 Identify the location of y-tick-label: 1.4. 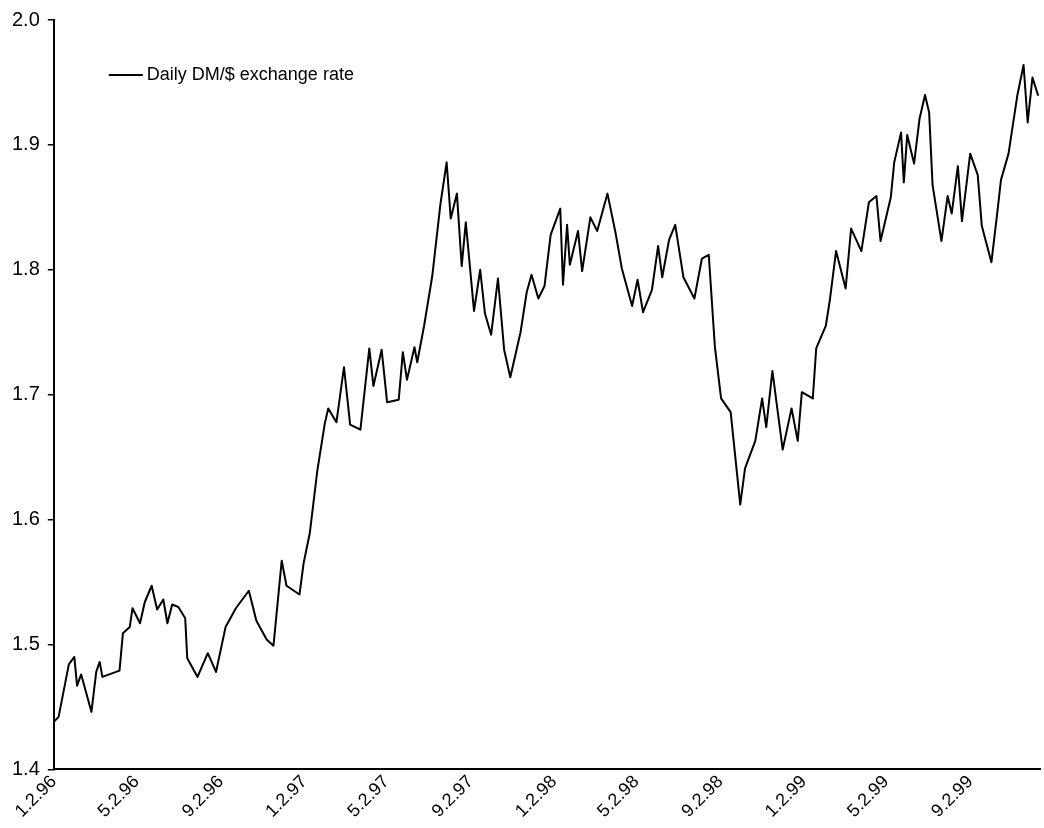
(25, 767).